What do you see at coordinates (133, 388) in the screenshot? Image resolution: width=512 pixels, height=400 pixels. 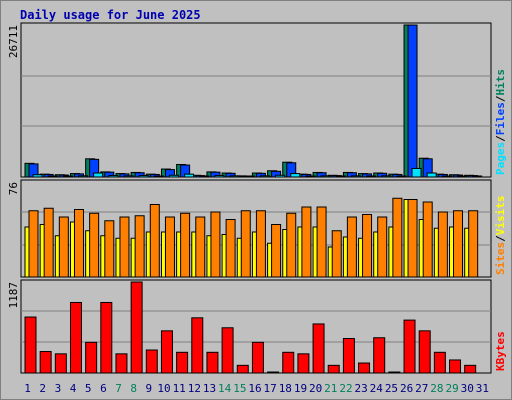 I see `x-tick-label-day-8: 8` at bounding box center [133, 388].